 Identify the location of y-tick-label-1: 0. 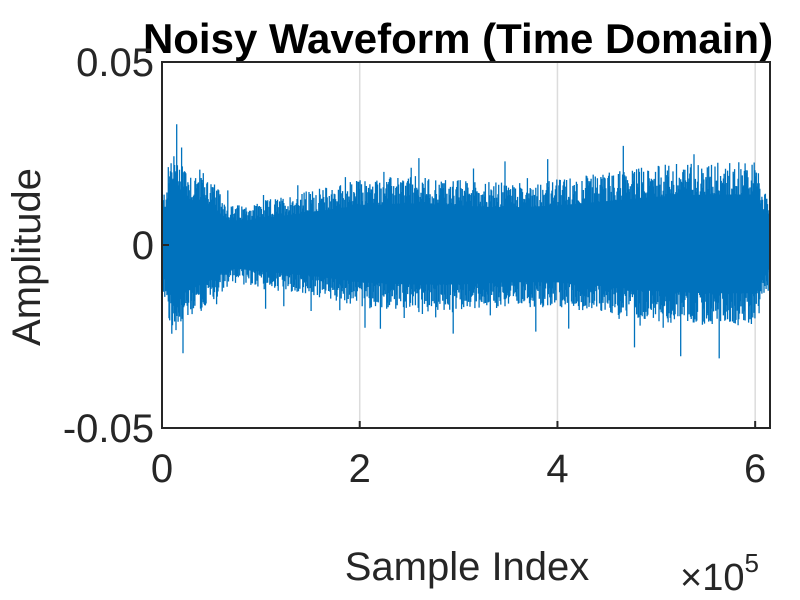
(143, 246).